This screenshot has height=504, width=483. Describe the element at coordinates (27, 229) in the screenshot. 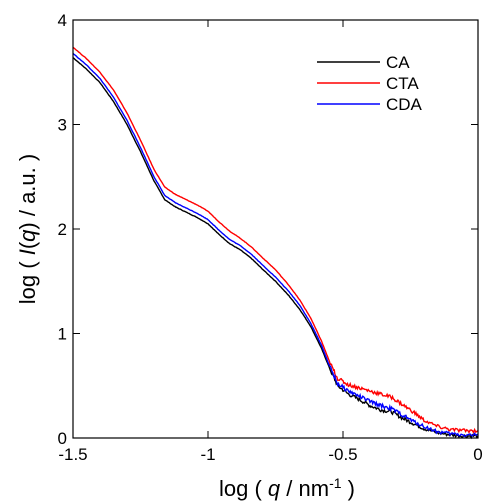

I see `y-axis-title: log ( I(q) / a.u. )` at that location.